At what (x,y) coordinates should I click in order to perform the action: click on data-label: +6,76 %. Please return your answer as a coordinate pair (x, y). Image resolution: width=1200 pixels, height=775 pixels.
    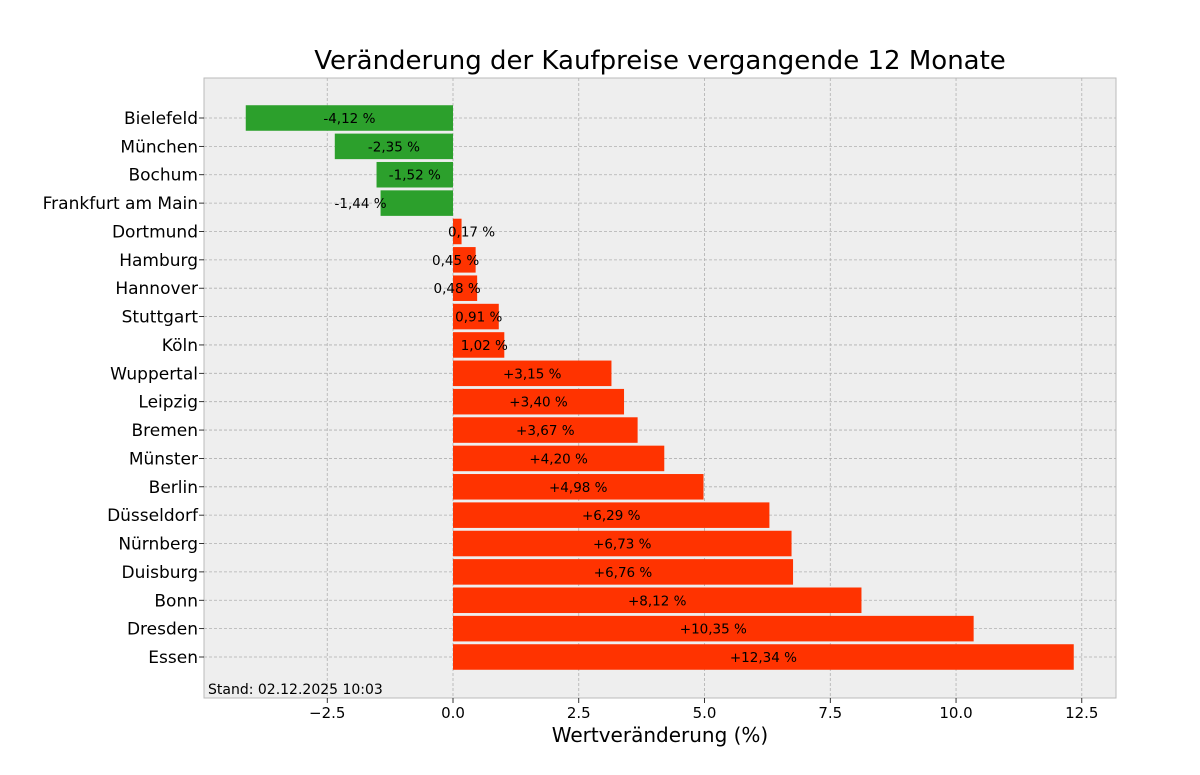
    Looking at the image, I should click on (623, 573).